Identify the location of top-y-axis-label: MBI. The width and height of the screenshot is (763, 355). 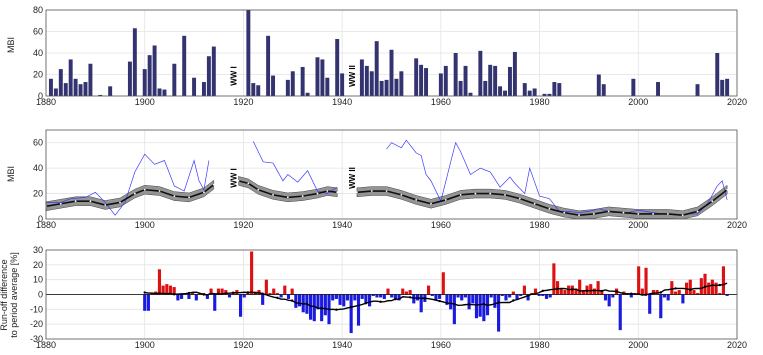
(11, 45).